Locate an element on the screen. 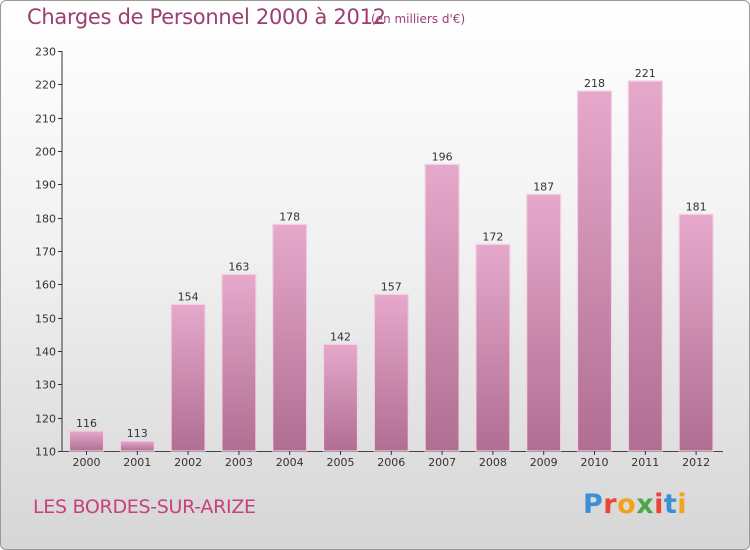 This screenshot has height=550, width=750. y-tick-label: 130 is located at coordinates (45, 385).